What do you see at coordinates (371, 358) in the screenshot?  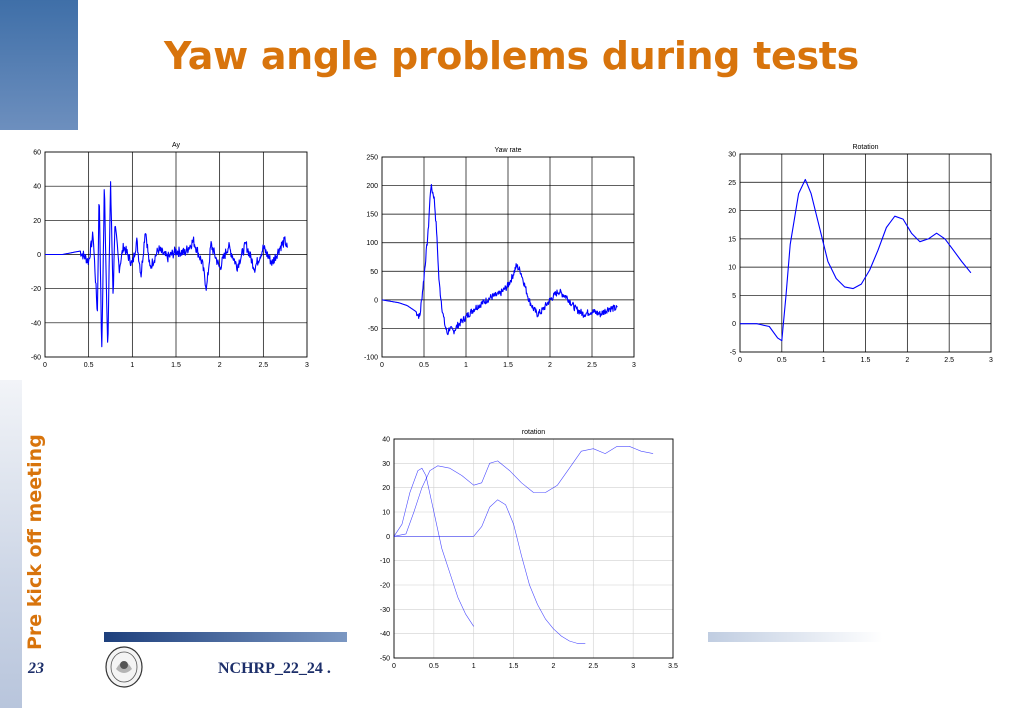 I see `y-tick-label: -100` at bounding box center [371, 358].